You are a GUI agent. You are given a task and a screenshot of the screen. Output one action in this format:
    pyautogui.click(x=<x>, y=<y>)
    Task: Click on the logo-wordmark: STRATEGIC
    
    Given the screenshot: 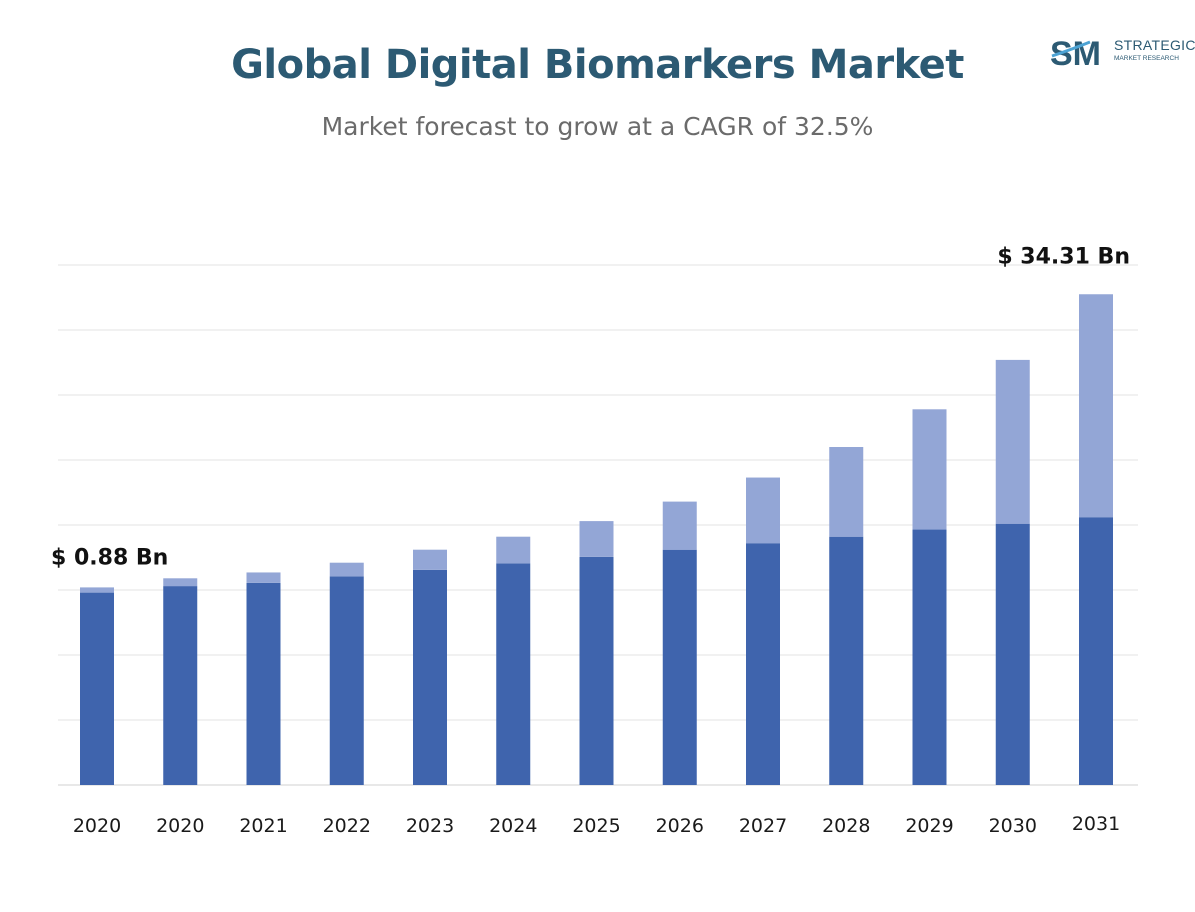 What is the action you would take?
    pyautogui.click(x=1154, y=45)
    